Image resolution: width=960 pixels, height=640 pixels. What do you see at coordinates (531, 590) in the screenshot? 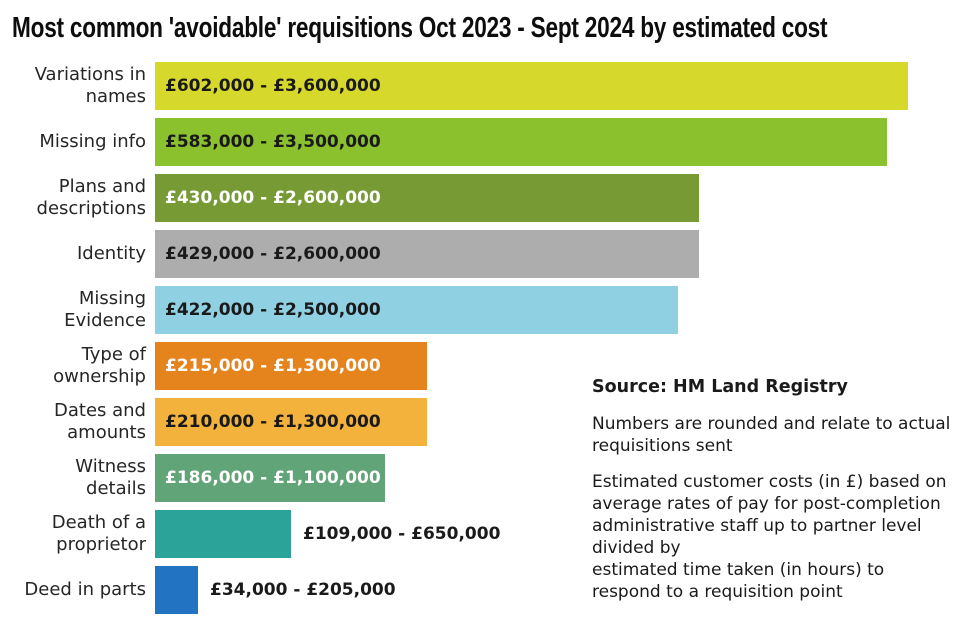
I see `bar-zone: £34,000 - £205,000` at bounding box center [531, 590].